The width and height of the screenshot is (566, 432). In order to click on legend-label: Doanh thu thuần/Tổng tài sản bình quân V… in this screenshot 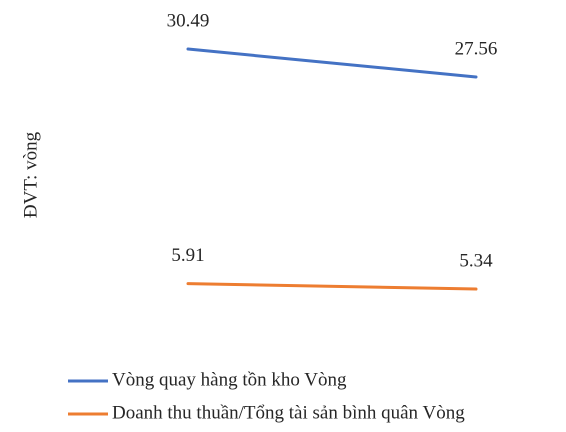, I will do `click(288, 412)`.